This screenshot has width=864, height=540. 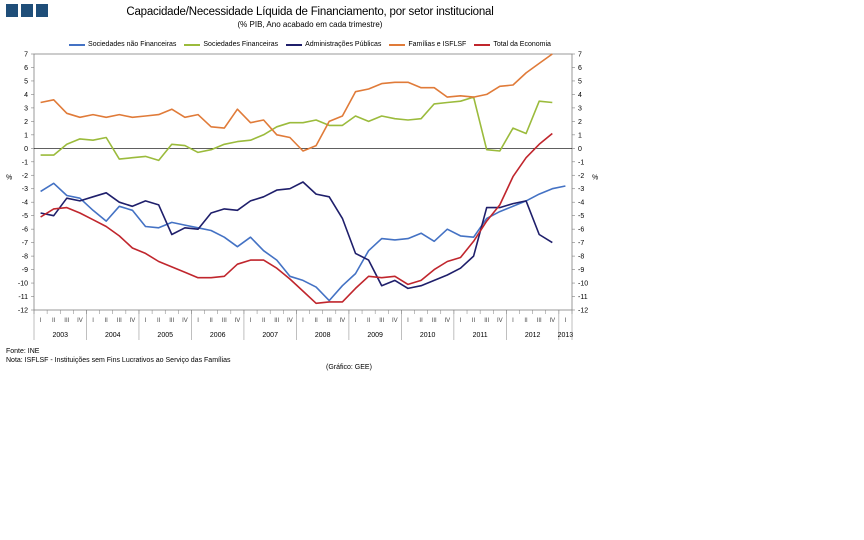 I want to click on x-year-label: 2003, so click(x=60, y=335).